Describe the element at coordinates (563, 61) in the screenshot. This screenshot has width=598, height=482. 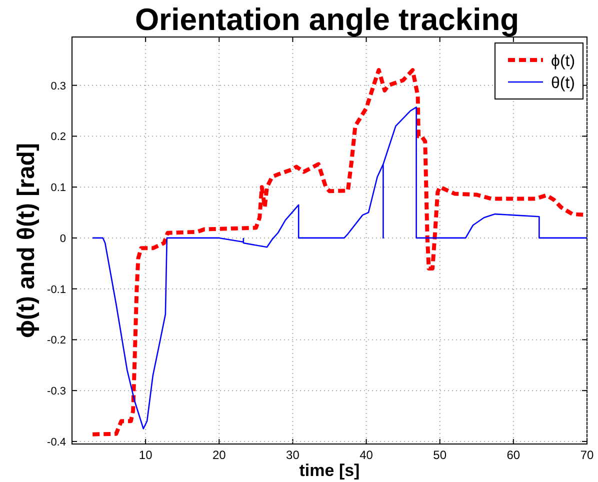
I see `legend-label: ϕ(t)` at that location.